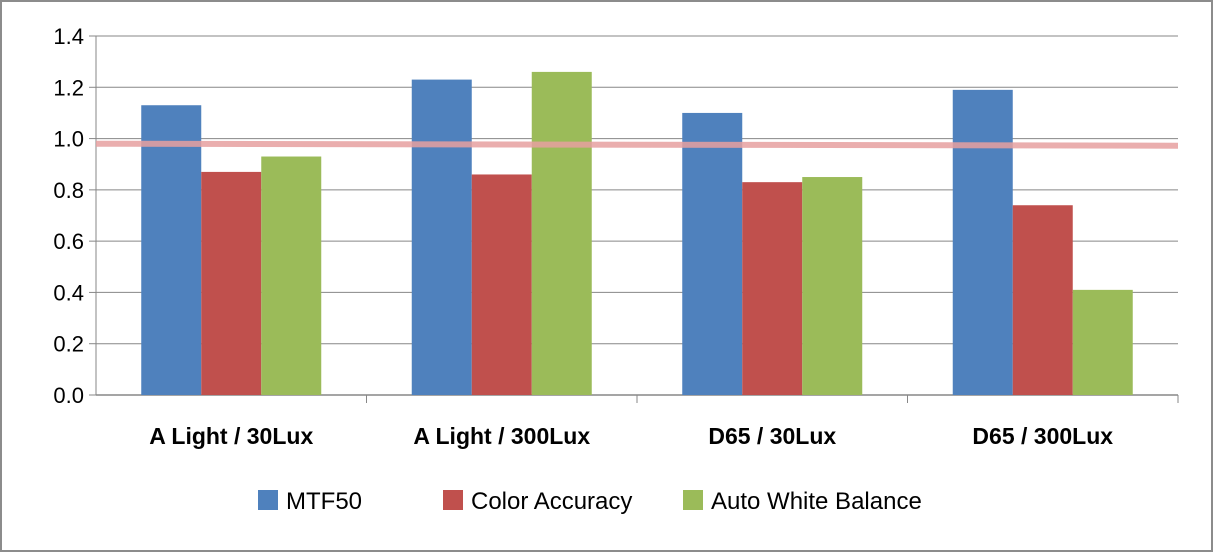 The height and width of the screenshot is (552, 1213). I want to click on reference-line-group, so click(637, 144).